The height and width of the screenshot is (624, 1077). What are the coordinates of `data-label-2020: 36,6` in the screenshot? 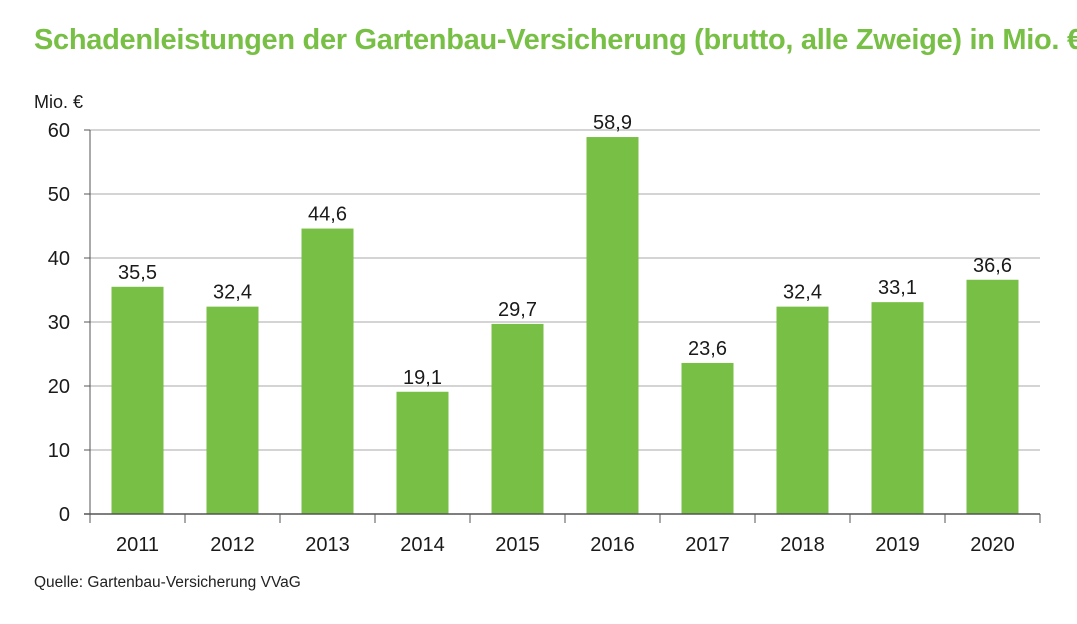 It's located at (992, 266).